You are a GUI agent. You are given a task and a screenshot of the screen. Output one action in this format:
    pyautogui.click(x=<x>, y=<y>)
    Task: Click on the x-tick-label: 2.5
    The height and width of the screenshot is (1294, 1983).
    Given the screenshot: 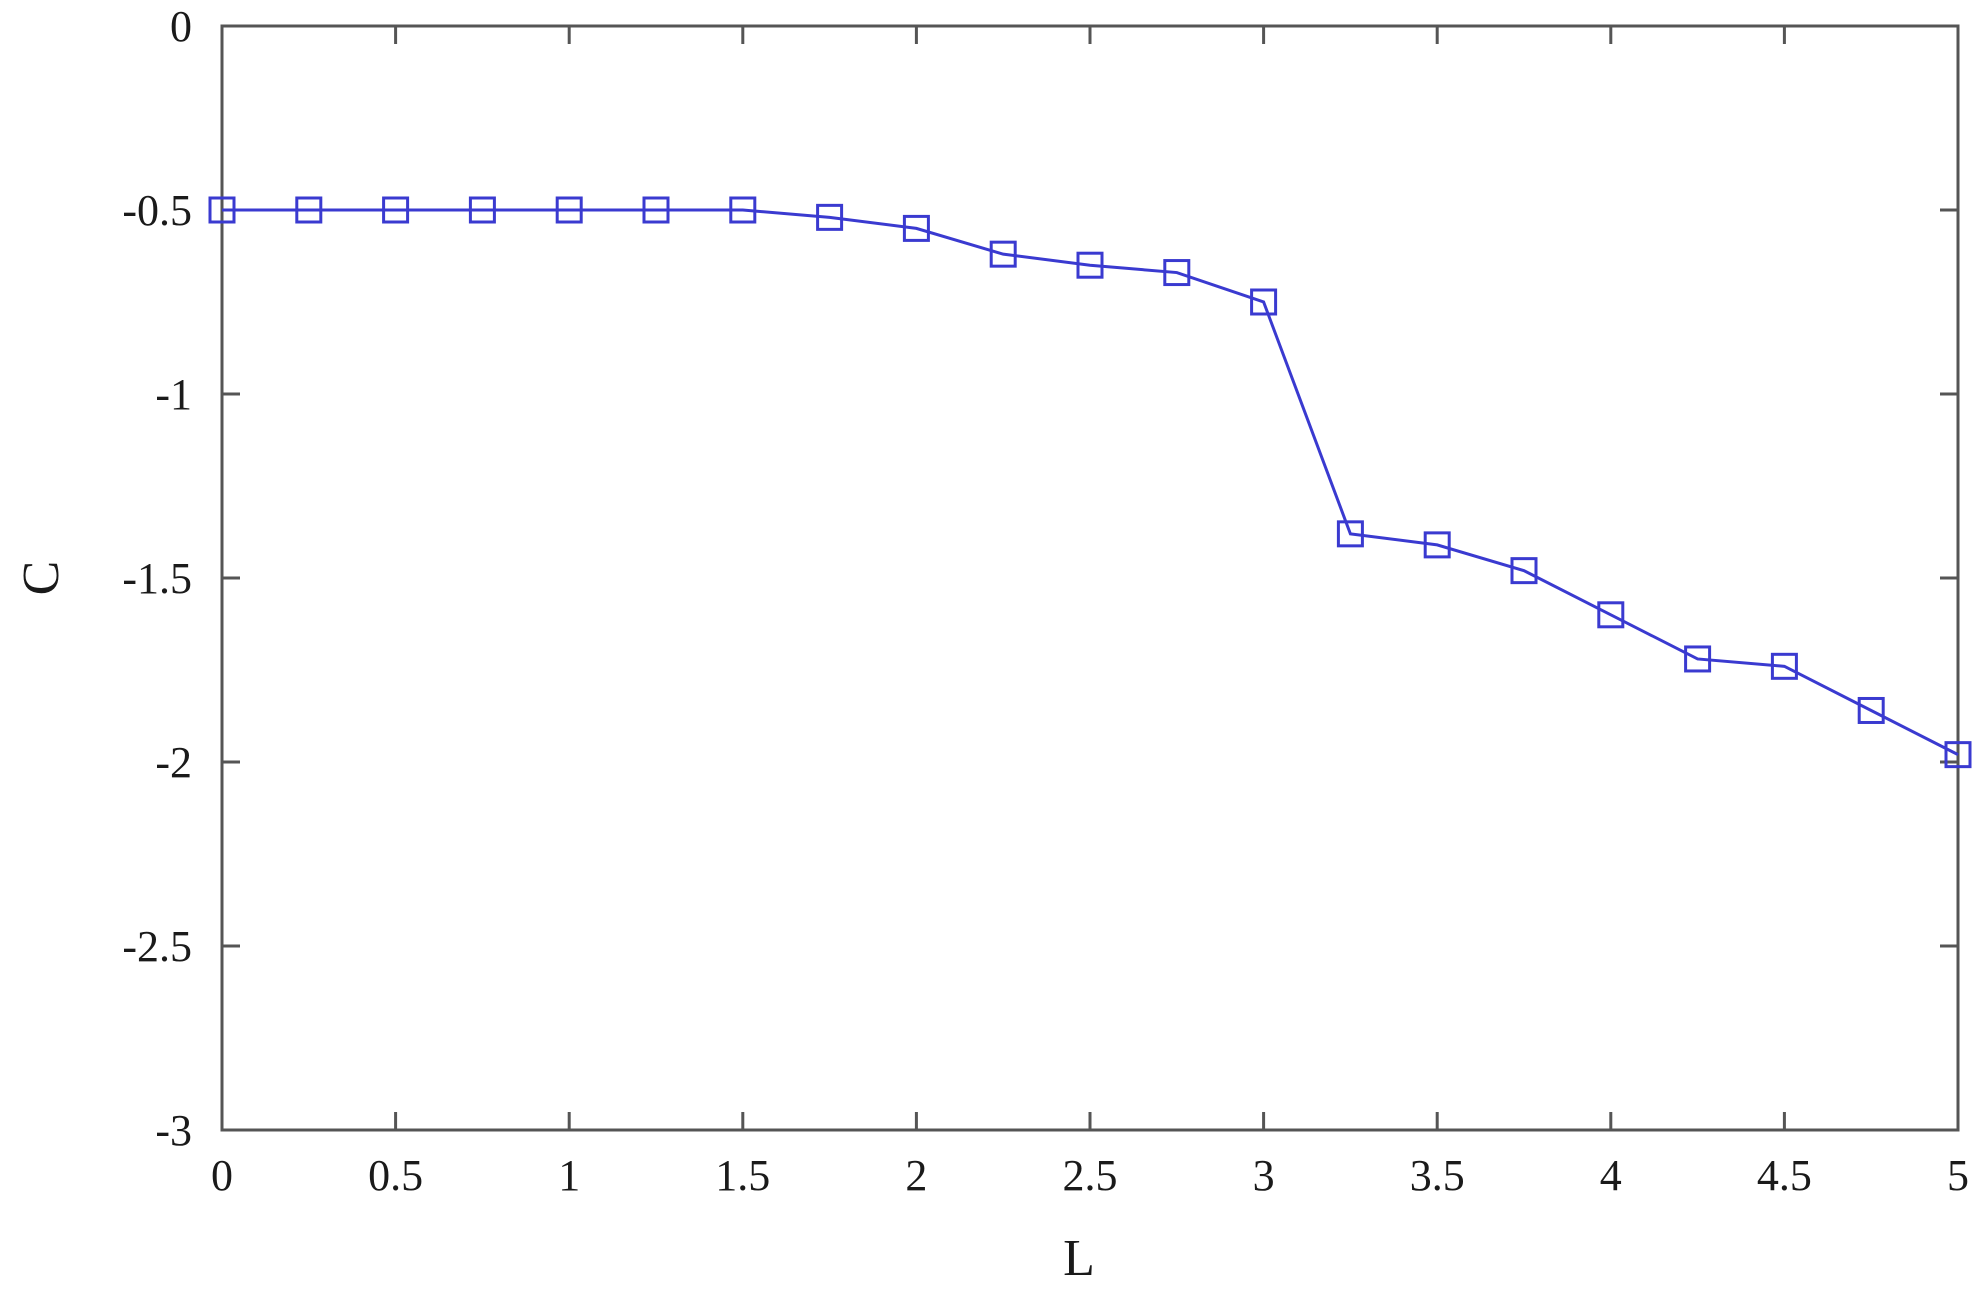 What is the action you would take?
    pyautogui.click(x=1090, y=1175)
    